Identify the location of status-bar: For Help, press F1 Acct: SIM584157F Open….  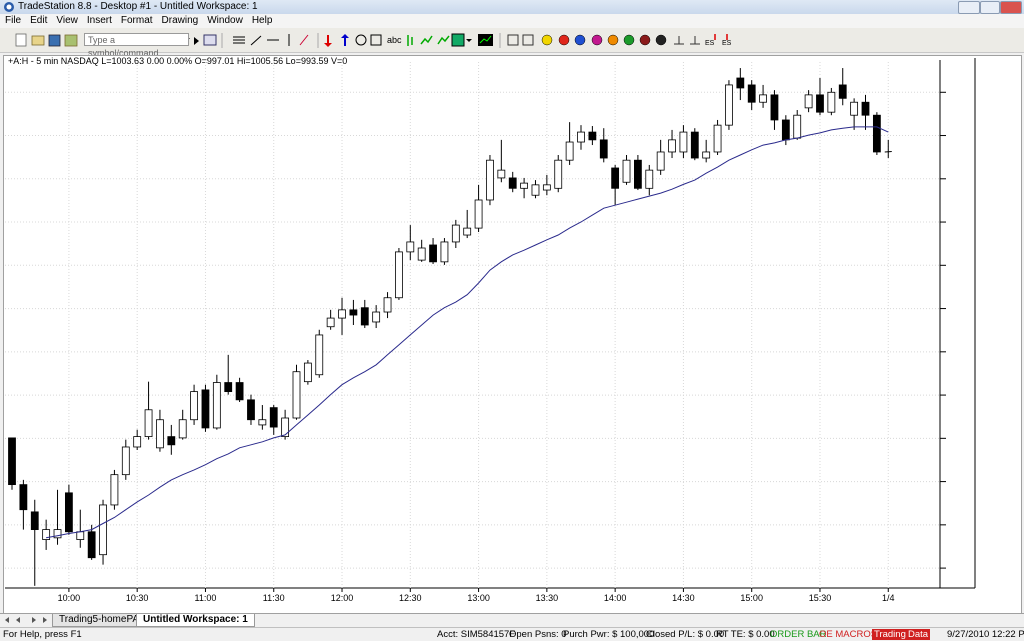
(512, 634).